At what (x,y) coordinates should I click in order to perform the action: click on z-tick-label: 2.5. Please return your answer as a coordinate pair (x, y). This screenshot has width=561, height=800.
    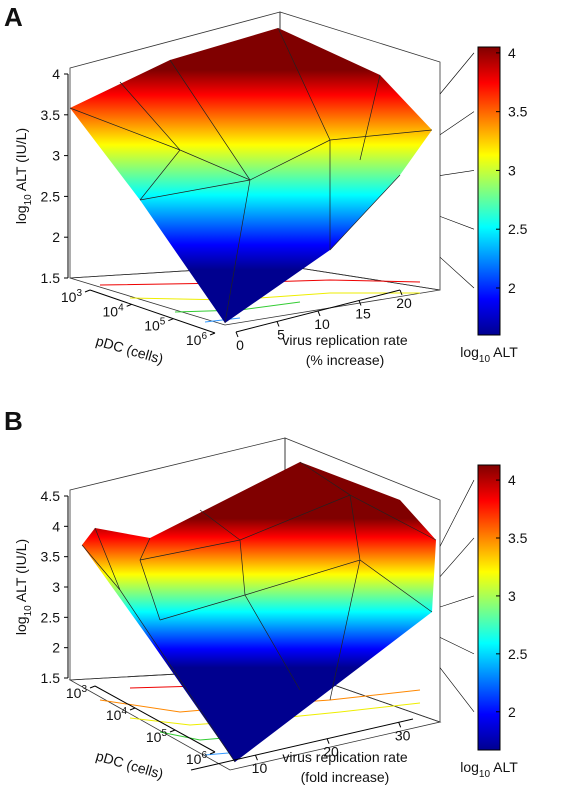
    Looking at the image, I should click on (51, 617).